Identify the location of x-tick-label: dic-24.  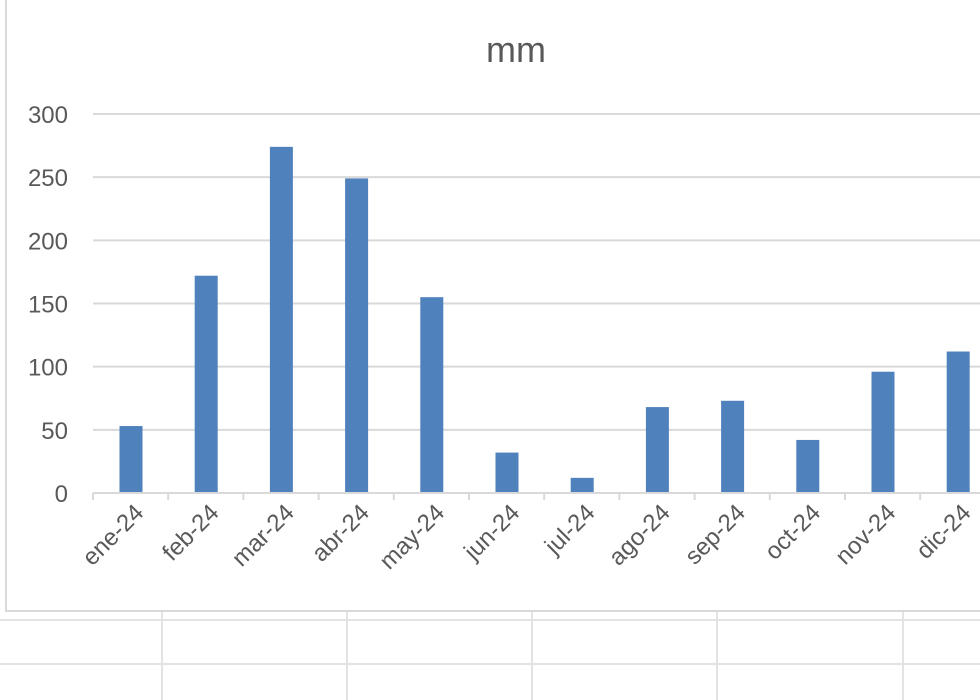
(943, 531).